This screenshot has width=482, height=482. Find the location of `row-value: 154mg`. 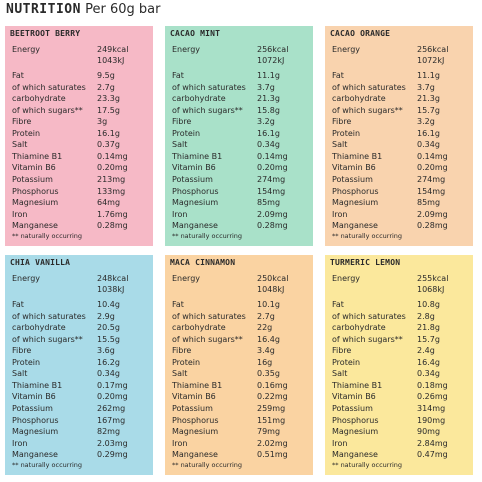

row-value: 154mg is located at coordinates (271, 191).